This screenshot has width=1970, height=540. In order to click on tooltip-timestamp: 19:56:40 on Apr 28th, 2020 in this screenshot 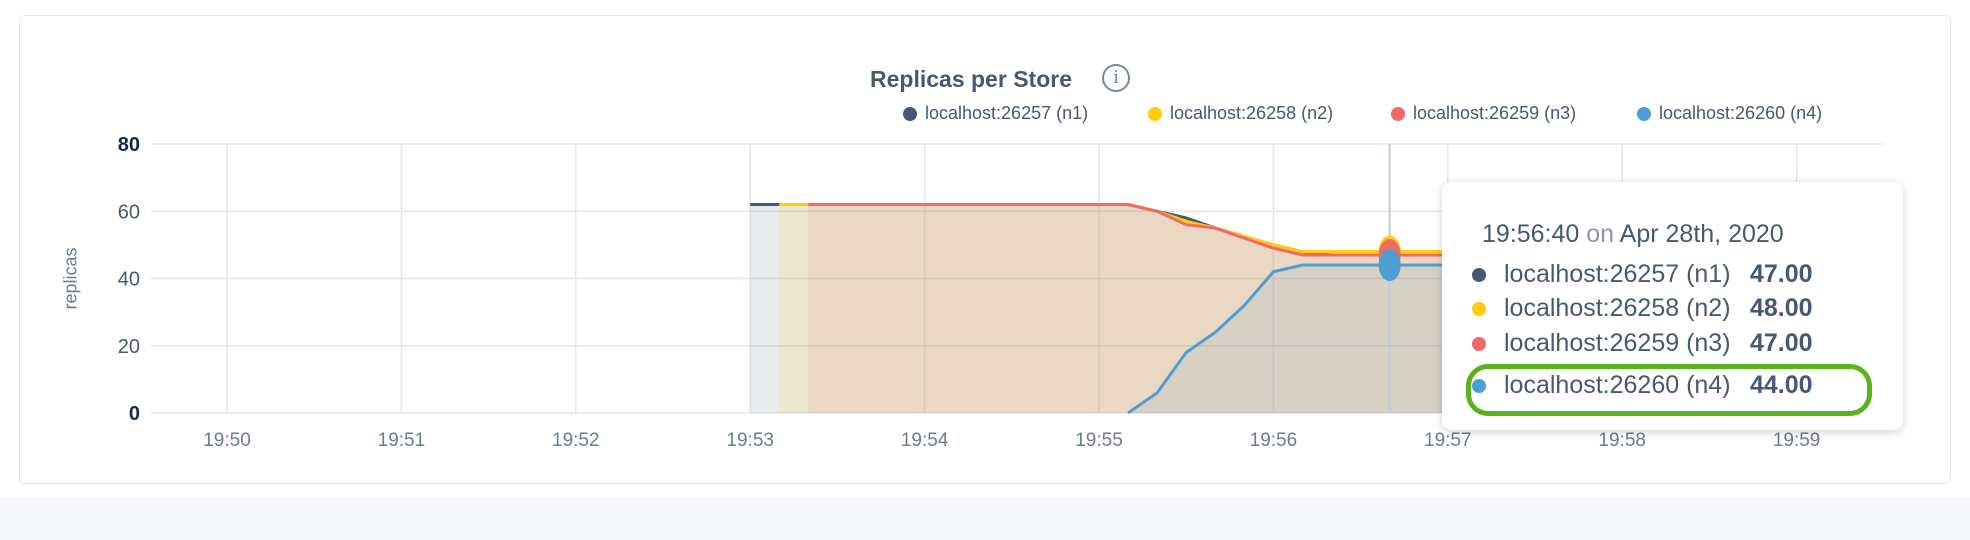, I will do `click(1633, 234)`.